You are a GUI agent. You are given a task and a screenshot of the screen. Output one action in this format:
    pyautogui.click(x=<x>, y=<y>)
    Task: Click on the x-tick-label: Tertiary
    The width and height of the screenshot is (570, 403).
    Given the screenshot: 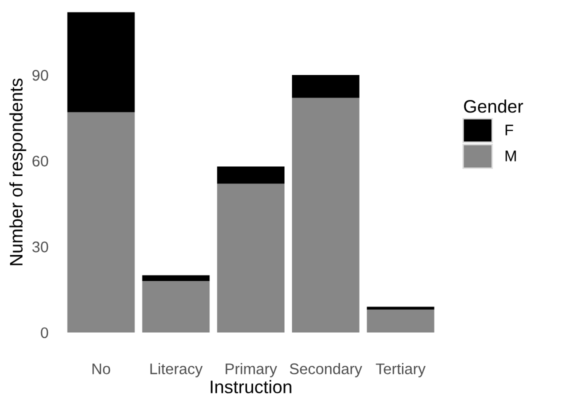 What is the action you would take?
    pyautogui.click(x=401, y=370)
    